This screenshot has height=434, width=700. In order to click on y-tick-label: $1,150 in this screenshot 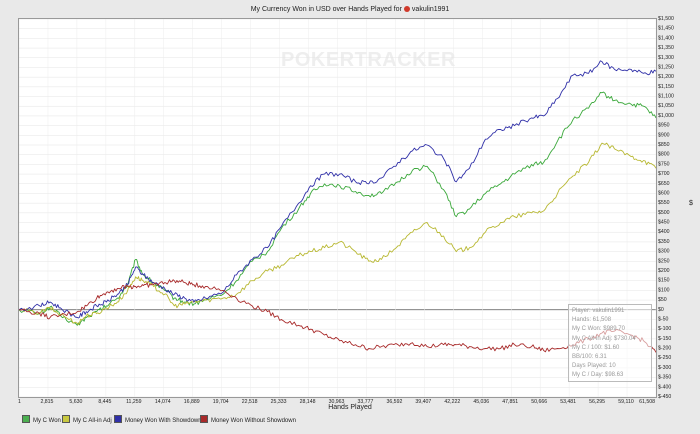, I will do `click(666, 87)`.